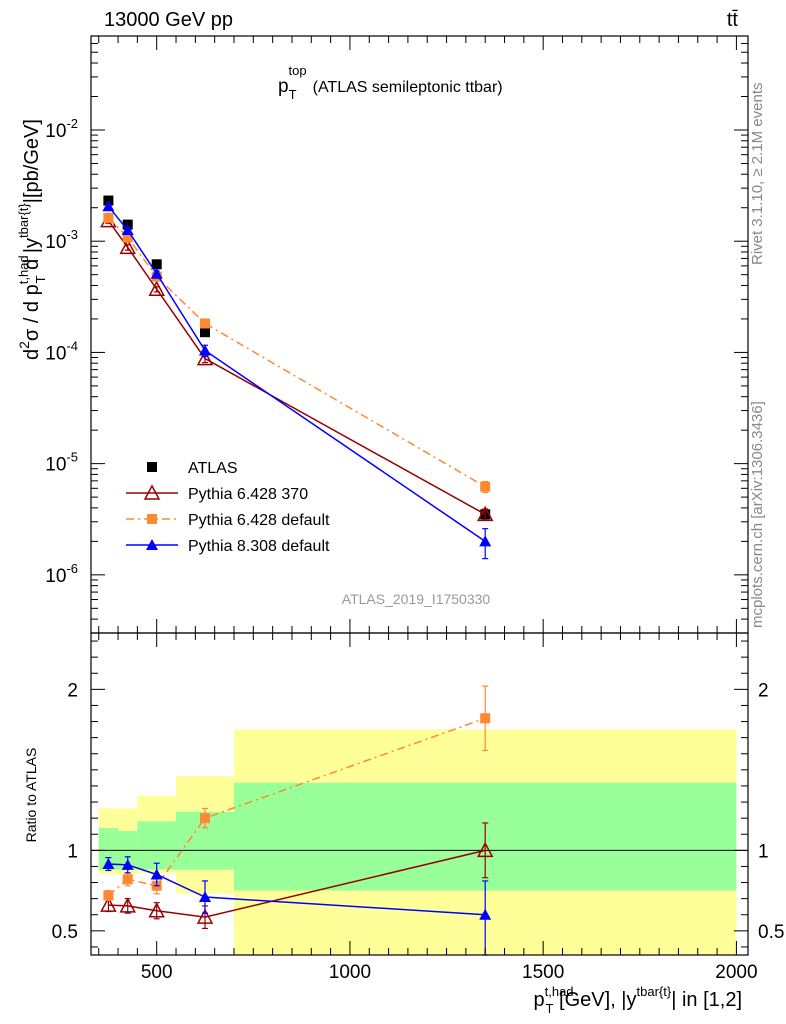 This screenshot has width=786, height=1024. Describe the element at coordinates (763, 851) in the screenshot. I see `ratio-y-tick-label-right: 1` at that location.